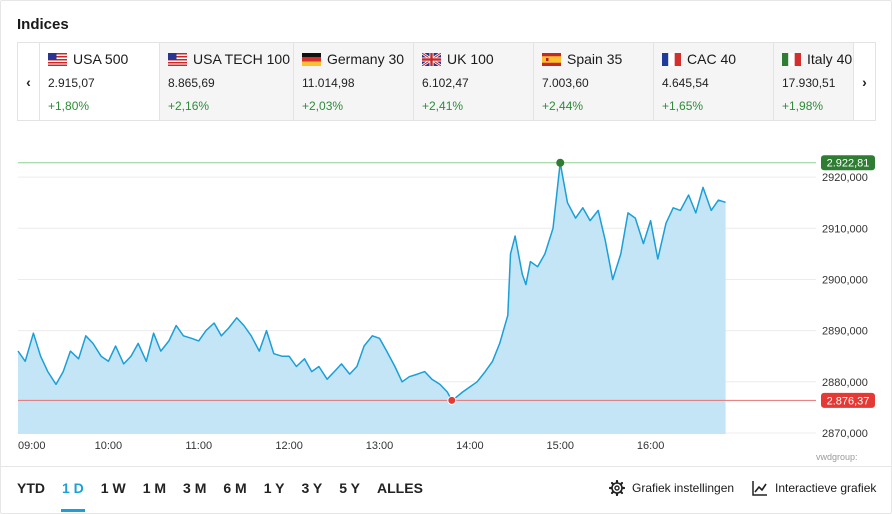 The image size is (892, 514). Describe the element at coordinates (830, 59) in the screenshot. I see `index-name: Italy 40` at that location.